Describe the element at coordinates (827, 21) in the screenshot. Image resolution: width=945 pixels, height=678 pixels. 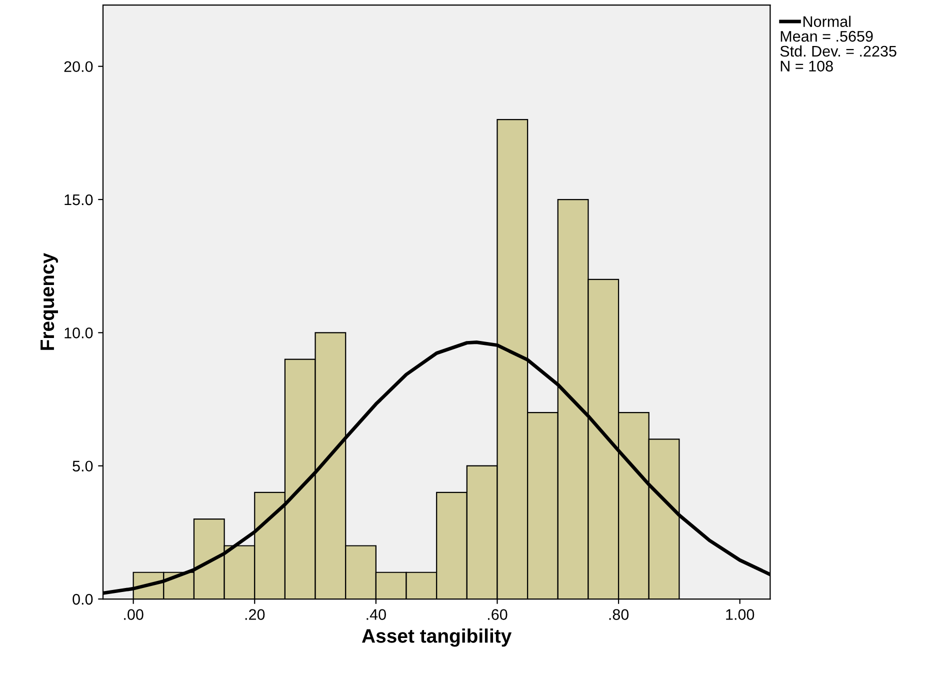
I see `legend-label: Normal` at that location.